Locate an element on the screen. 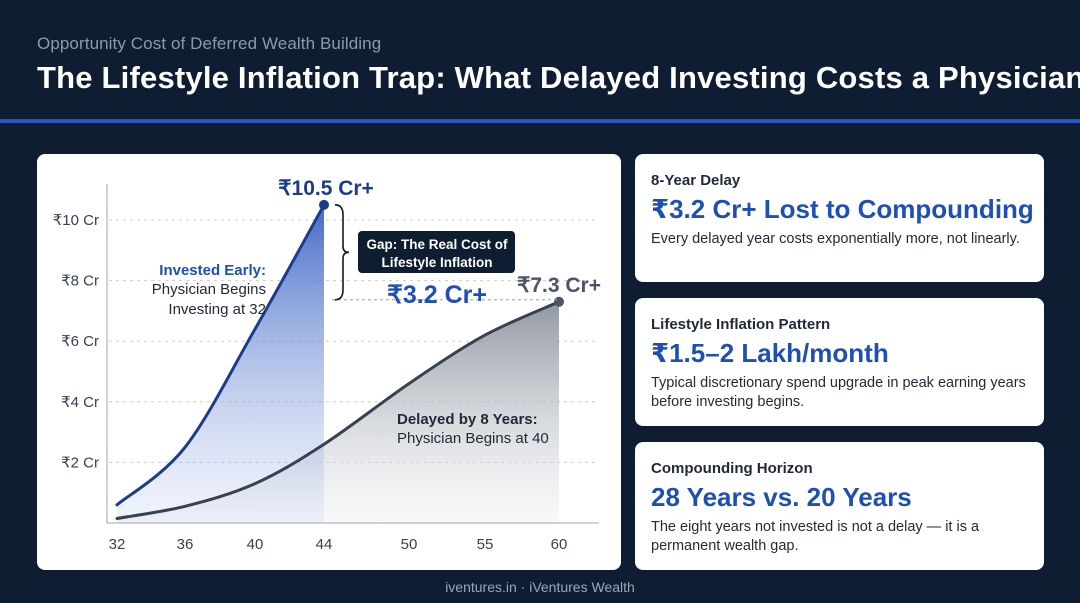 The height and width of the screenshot is (603, 1080). gap-value: ₹3.2 Cr+ is located at coordinates (437, 295).